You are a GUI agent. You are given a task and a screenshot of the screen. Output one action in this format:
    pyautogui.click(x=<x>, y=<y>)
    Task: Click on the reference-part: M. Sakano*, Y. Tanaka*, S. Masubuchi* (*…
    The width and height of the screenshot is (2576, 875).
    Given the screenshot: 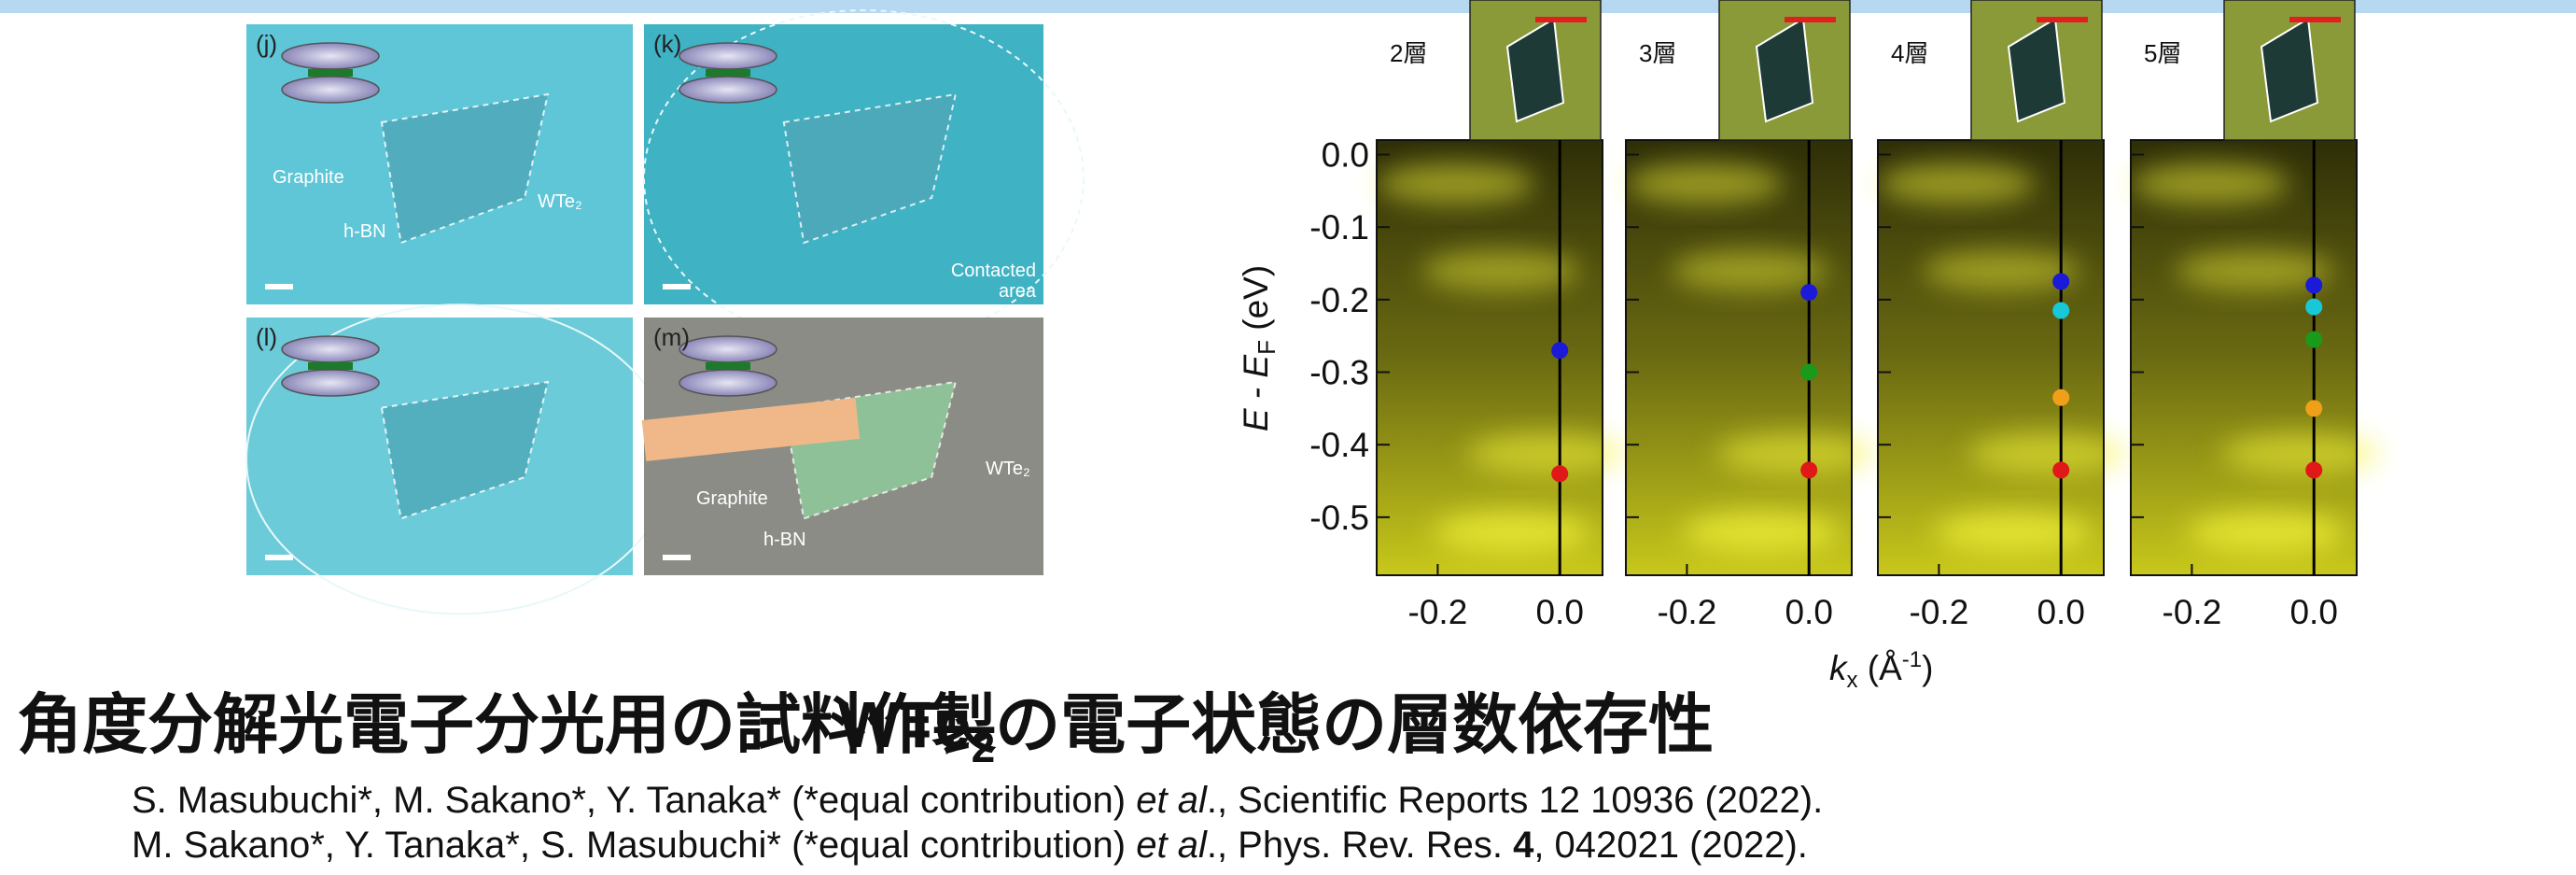 What is the action you would take?
    pyautogui.click(x=634, y=846)
    